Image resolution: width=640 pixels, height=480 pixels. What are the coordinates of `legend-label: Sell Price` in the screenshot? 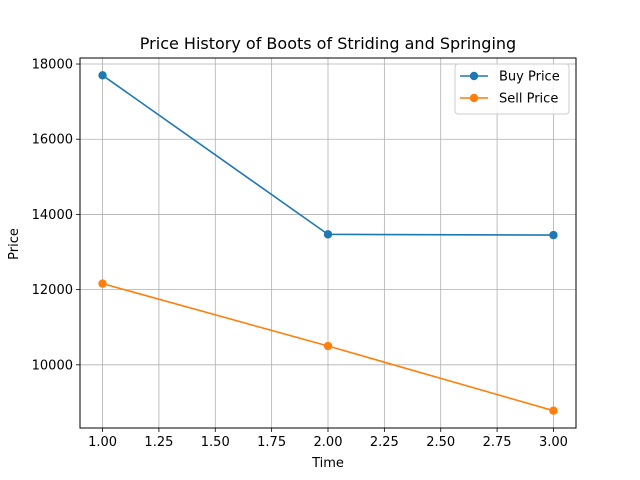 It's located at (528, 99).